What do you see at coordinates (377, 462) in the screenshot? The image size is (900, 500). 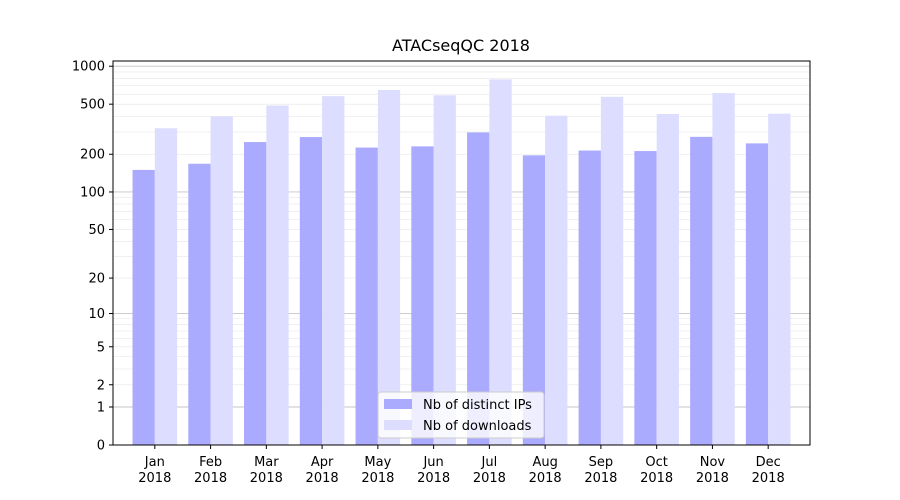 I see `x-tick-month: May` at bounding box center [377, 462].